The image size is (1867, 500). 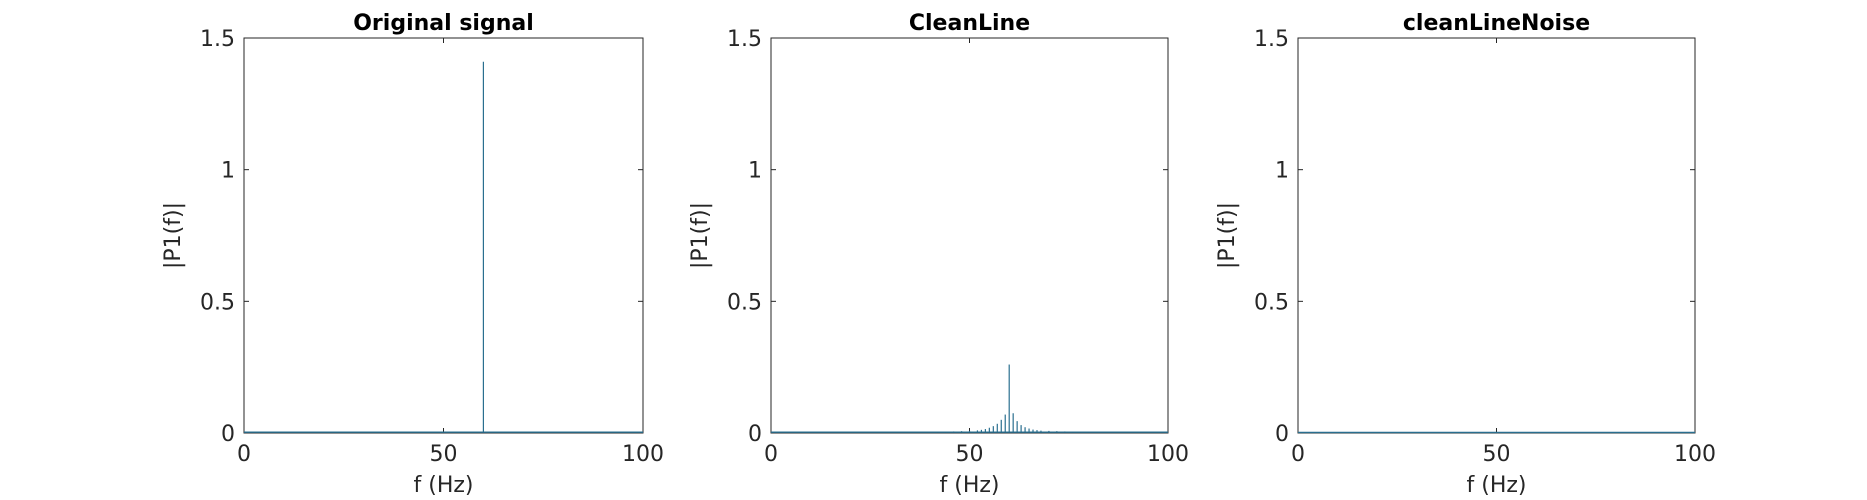 What do you see at coordinates (1496, 23) in the screenshot?
I see `chart-title: cleanLineNoise` at bounding box center [1496, 23].